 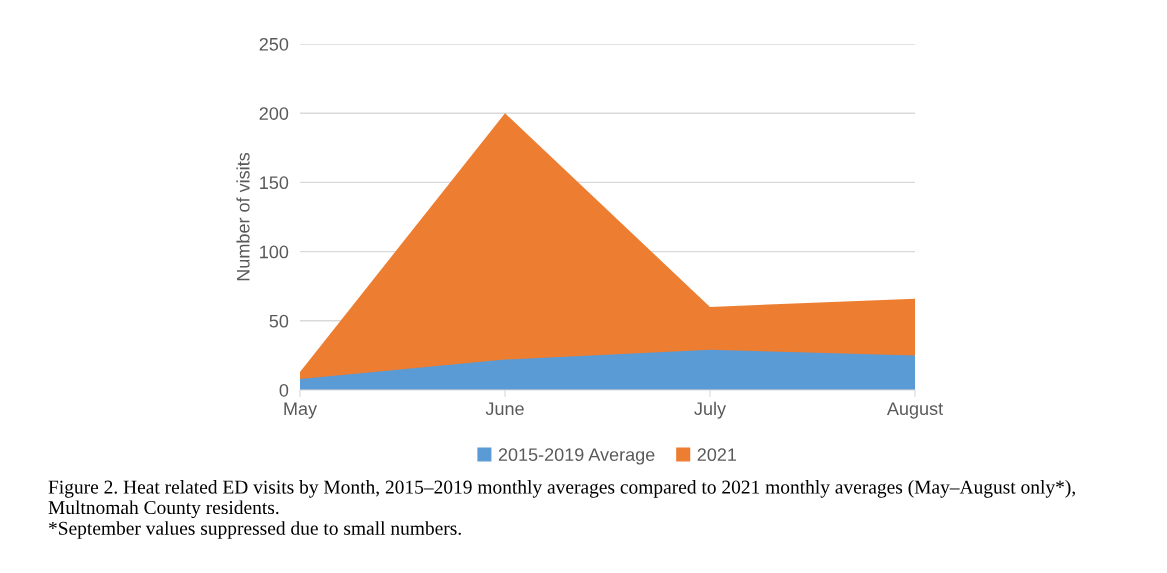 I want to click on y-tick-label: 250, so click(x=274, y=44).